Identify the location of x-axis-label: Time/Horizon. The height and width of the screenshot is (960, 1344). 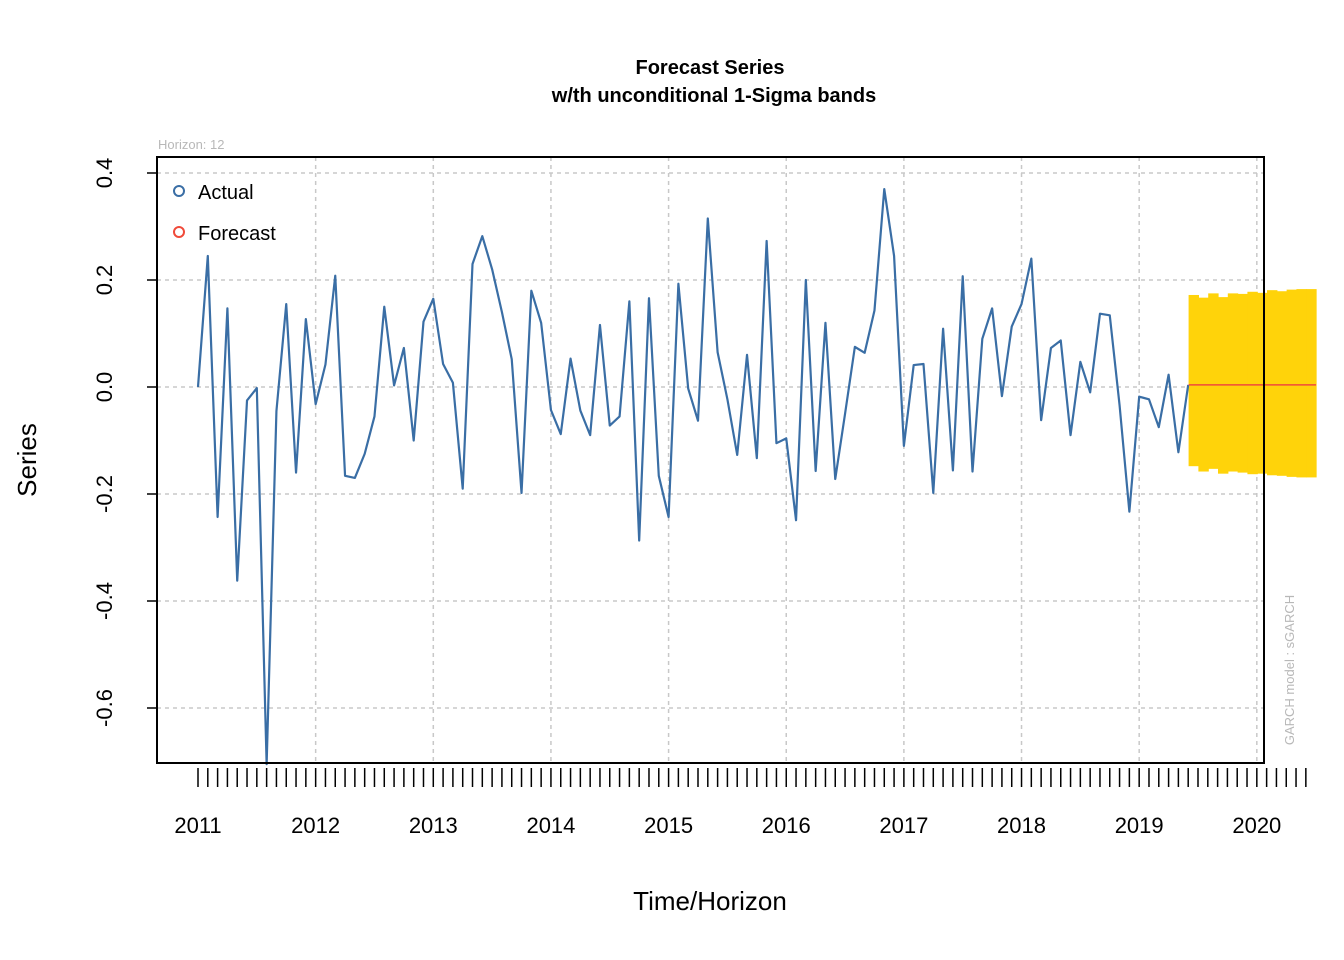
(710, 901).